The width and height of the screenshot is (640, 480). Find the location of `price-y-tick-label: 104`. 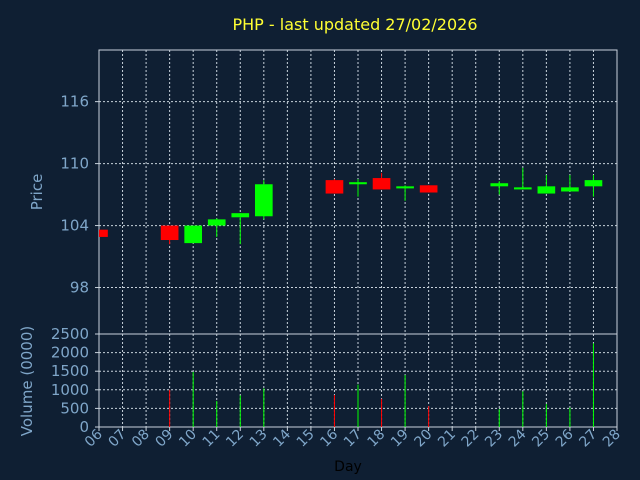

price-y-tick-label: 104 is located at coordinates (74, 226).